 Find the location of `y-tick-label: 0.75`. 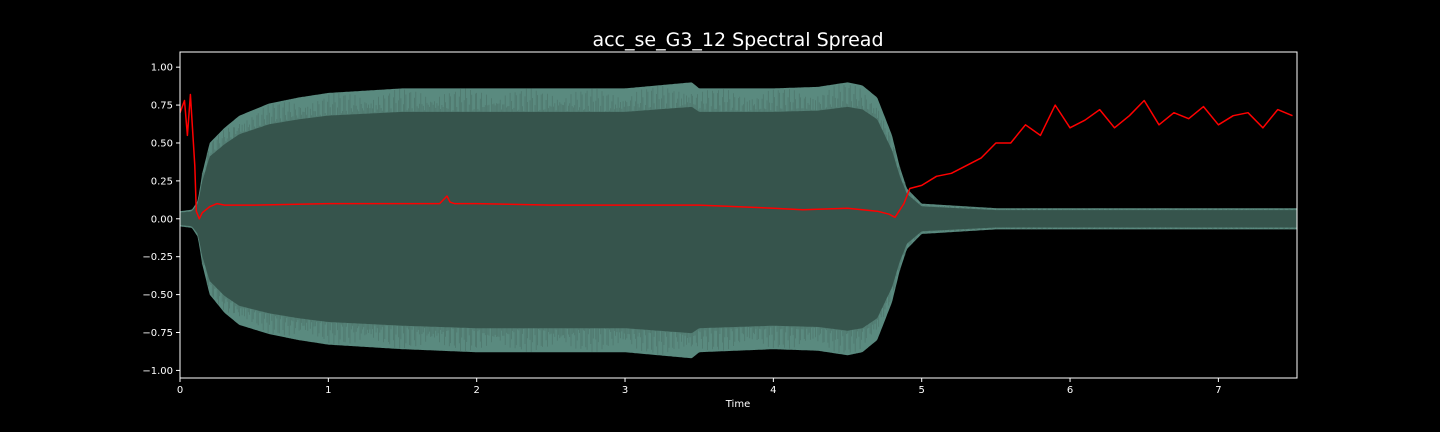

y-tick-label: 0.75 is located at coordinates (162, 106).